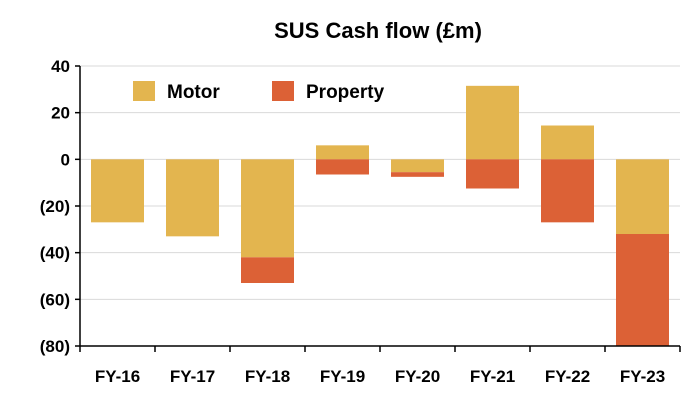  Describe the element at coordinates (259, 92) in the screenshot. I see `legend: Motor Property` at that location.